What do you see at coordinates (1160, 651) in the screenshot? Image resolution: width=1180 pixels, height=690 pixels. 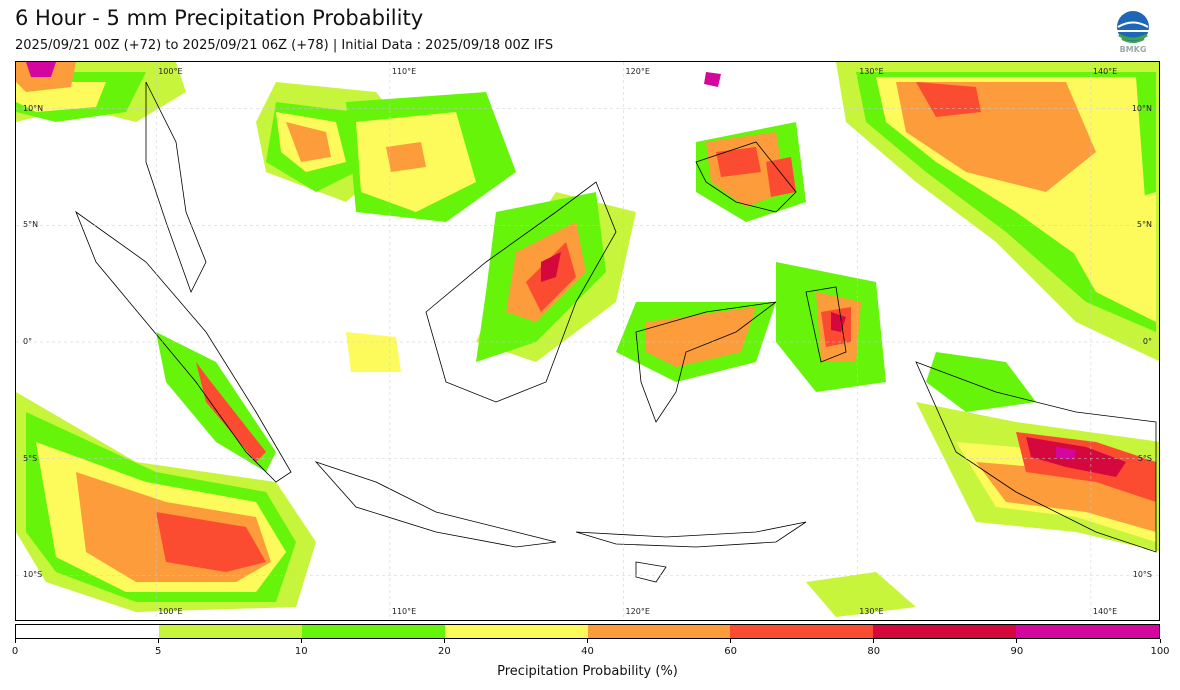 I see `colorbar-tick-label: 100` at bounding box center [1160, 651].